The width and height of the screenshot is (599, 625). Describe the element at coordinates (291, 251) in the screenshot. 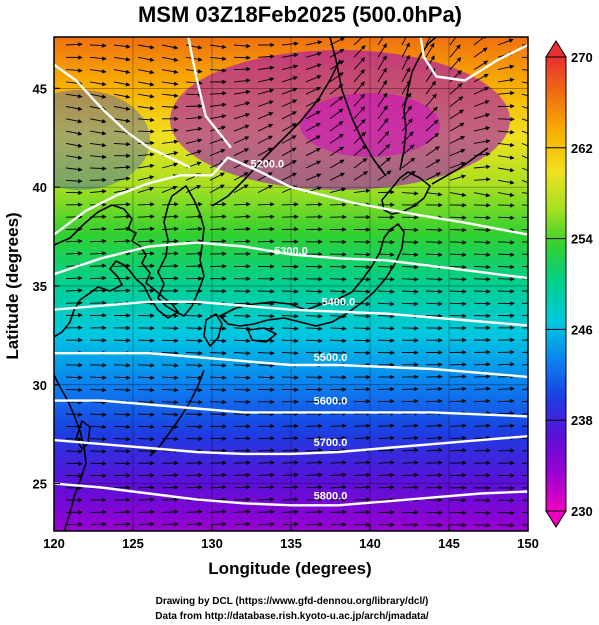

I see `contour-label: 5300.0` at that location.